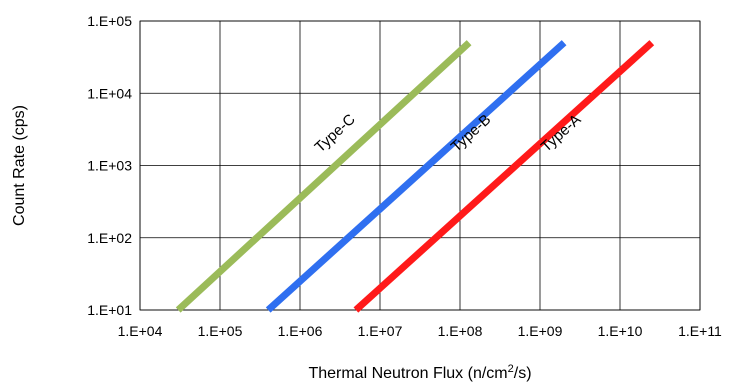 The height and width of the screenshot is (384, 745). Describe the element at coordinates (109, 238) in the screenshot. I see `y-tick-label: 1.E+02` at that location.